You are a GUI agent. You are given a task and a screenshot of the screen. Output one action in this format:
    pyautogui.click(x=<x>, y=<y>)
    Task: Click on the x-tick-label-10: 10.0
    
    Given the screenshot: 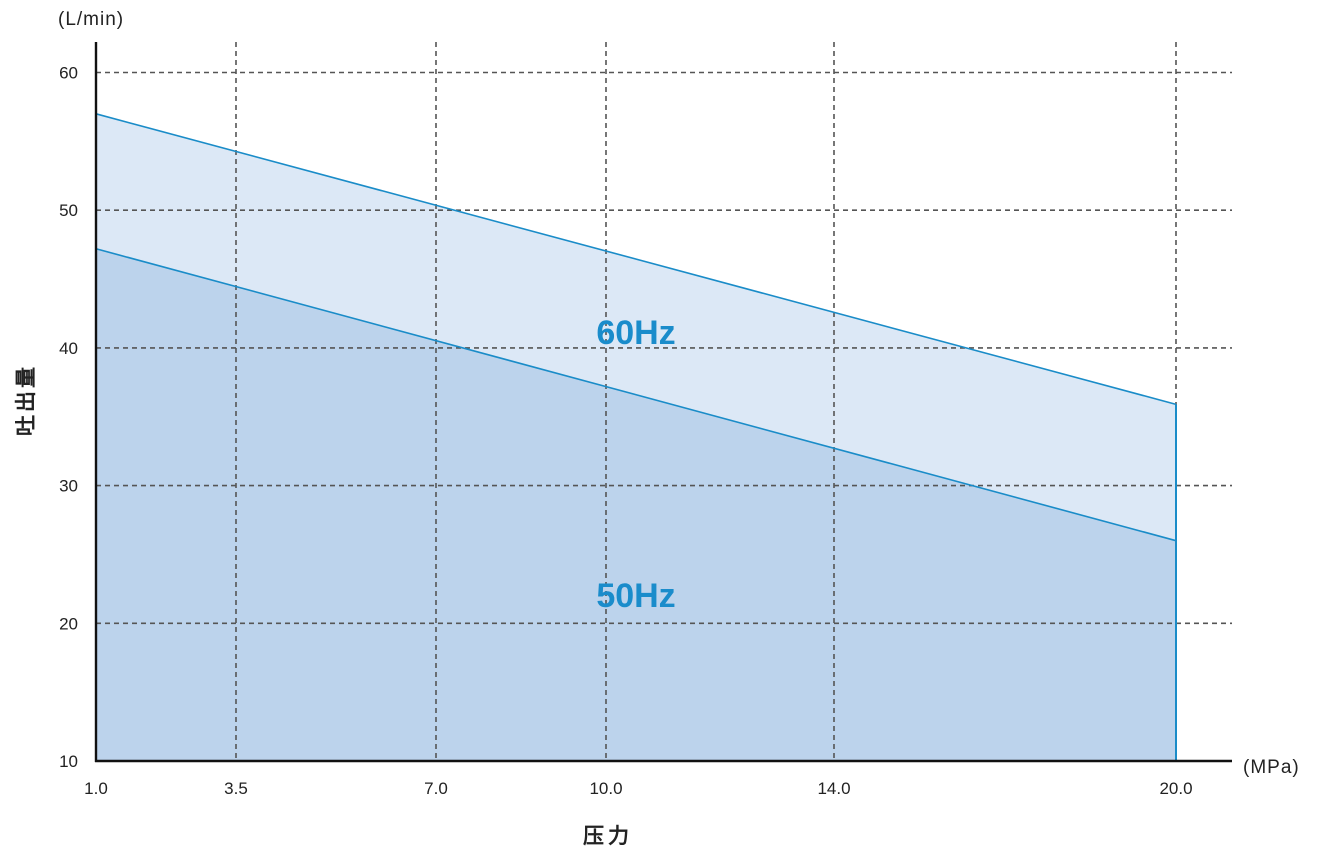 What is the action you would take?
    pyautogui.click(x=605, y=788)
    